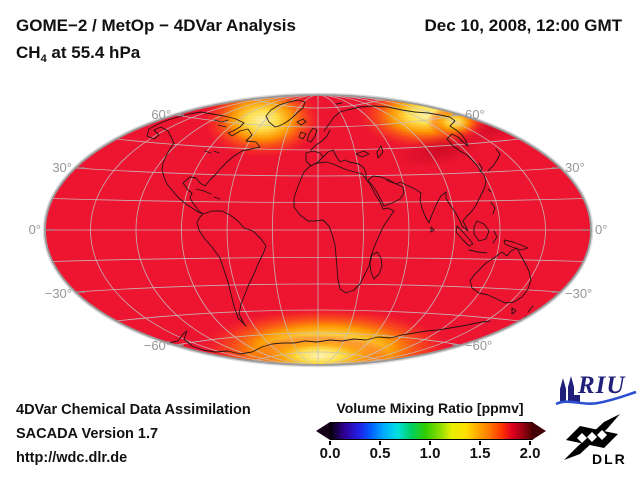  Describe the element at coordinates (43, 59) in the screenshot. I see `chem-subscript: 4` at that location.